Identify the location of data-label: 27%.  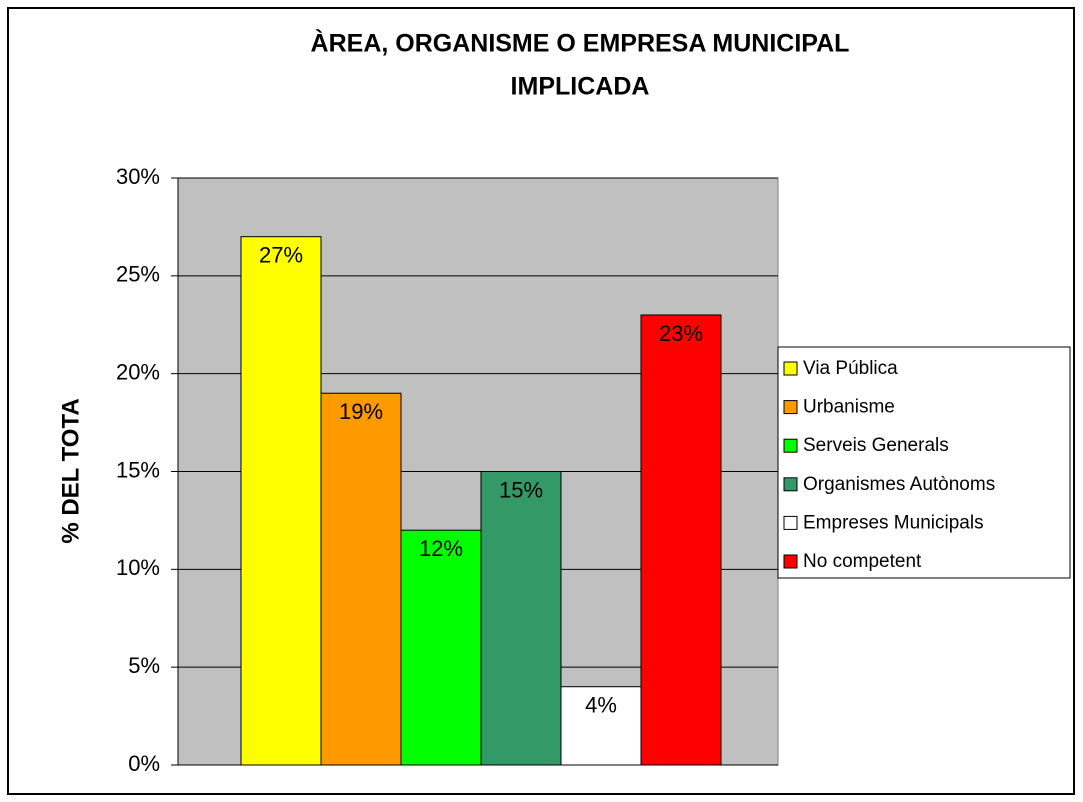
(281, 255).